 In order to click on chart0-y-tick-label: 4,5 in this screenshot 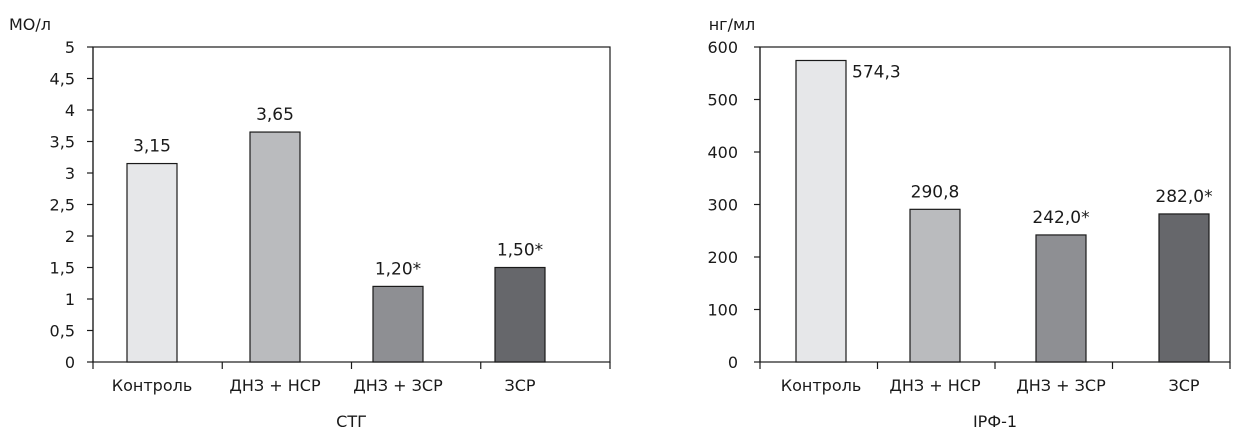, I will do `click(62, 79)`.